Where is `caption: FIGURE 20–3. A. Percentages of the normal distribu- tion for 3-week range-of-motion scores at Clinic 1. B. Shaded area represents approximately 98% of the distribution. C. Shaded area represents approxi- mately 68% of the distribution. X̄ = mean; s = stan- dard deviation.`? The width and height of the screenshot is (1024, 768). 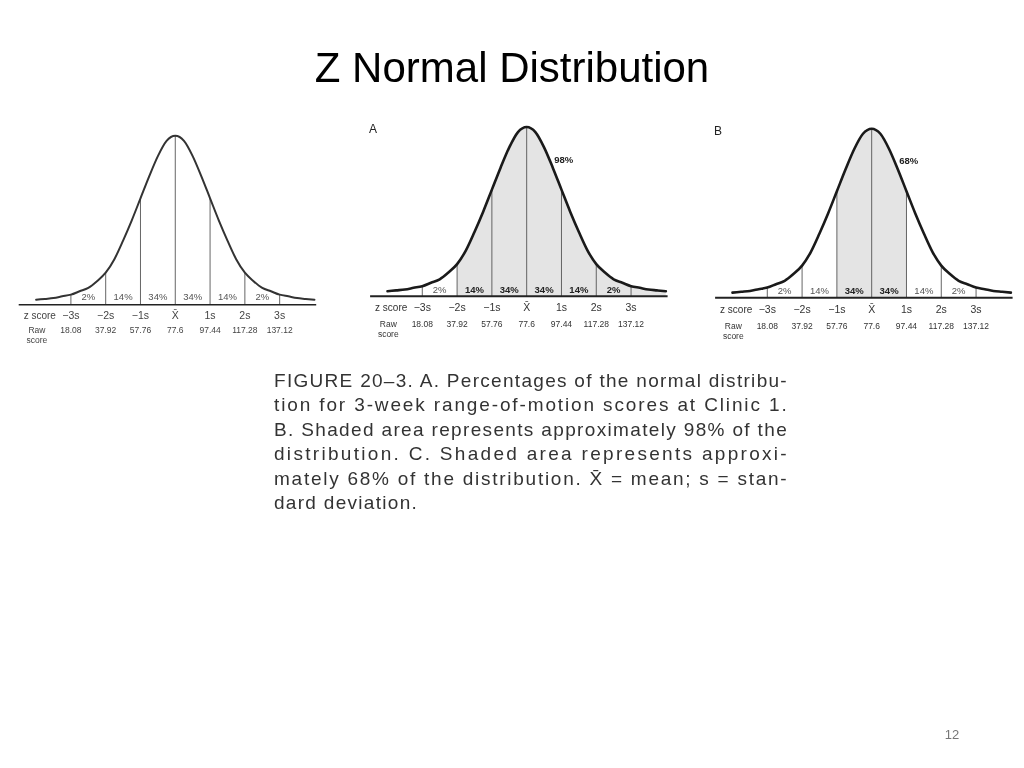
caption: FIGURE 20–3. A. Percentages of the normal distribu- tion for 3-week range-of-motion scores at Clinic 1. B. Shaded area represents approximately 98% of the distribution. C. Shaded area represents approxi- mately 68% of the distribution. X̄ = mean; s = stan- dard deviation. is located at coordinates (531, 441).